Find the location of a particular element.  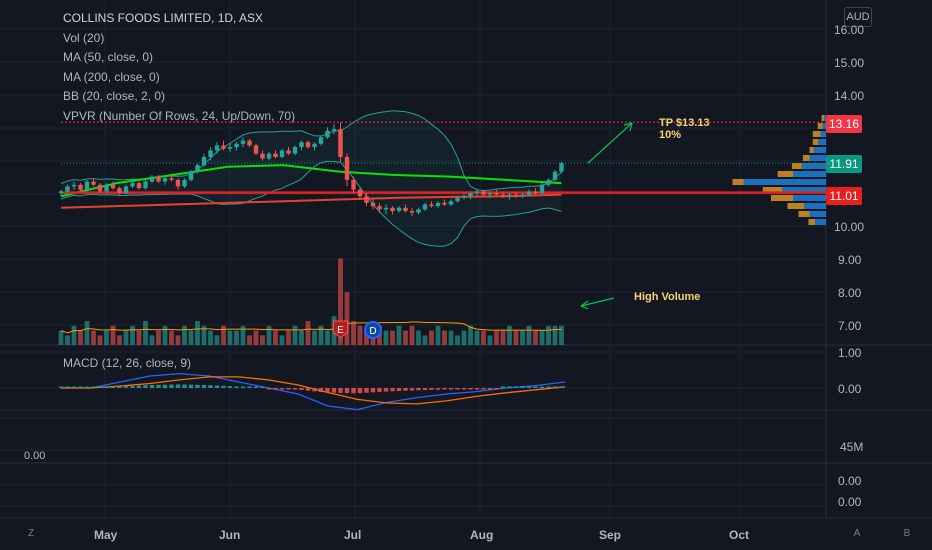

tp-arrow is located at coordinates (610, 143).